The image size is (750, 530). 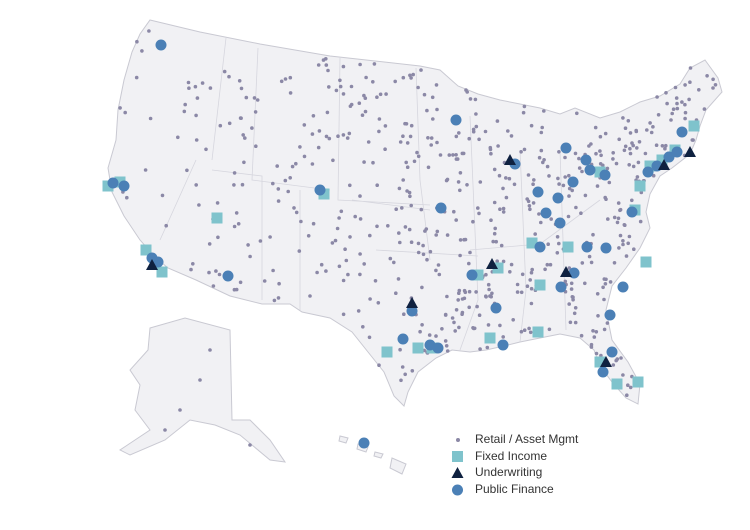 What do you see at coordinates (457, 456) in the screenshot?
I see `legend-symbol` at bounding box center [457, 456].